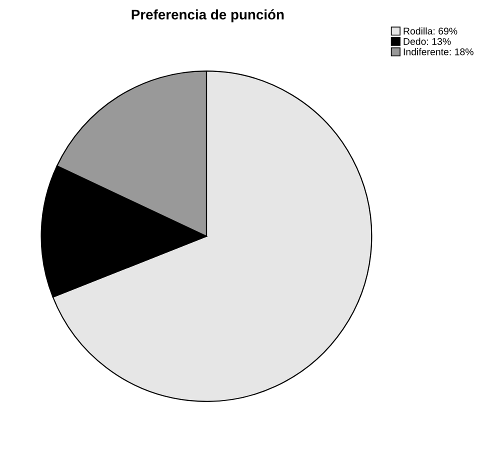 Image resolution: width=483 pixels, height=450 pixels. I want to click on legend-label: Rodilla: 69%, so click(431, 31).